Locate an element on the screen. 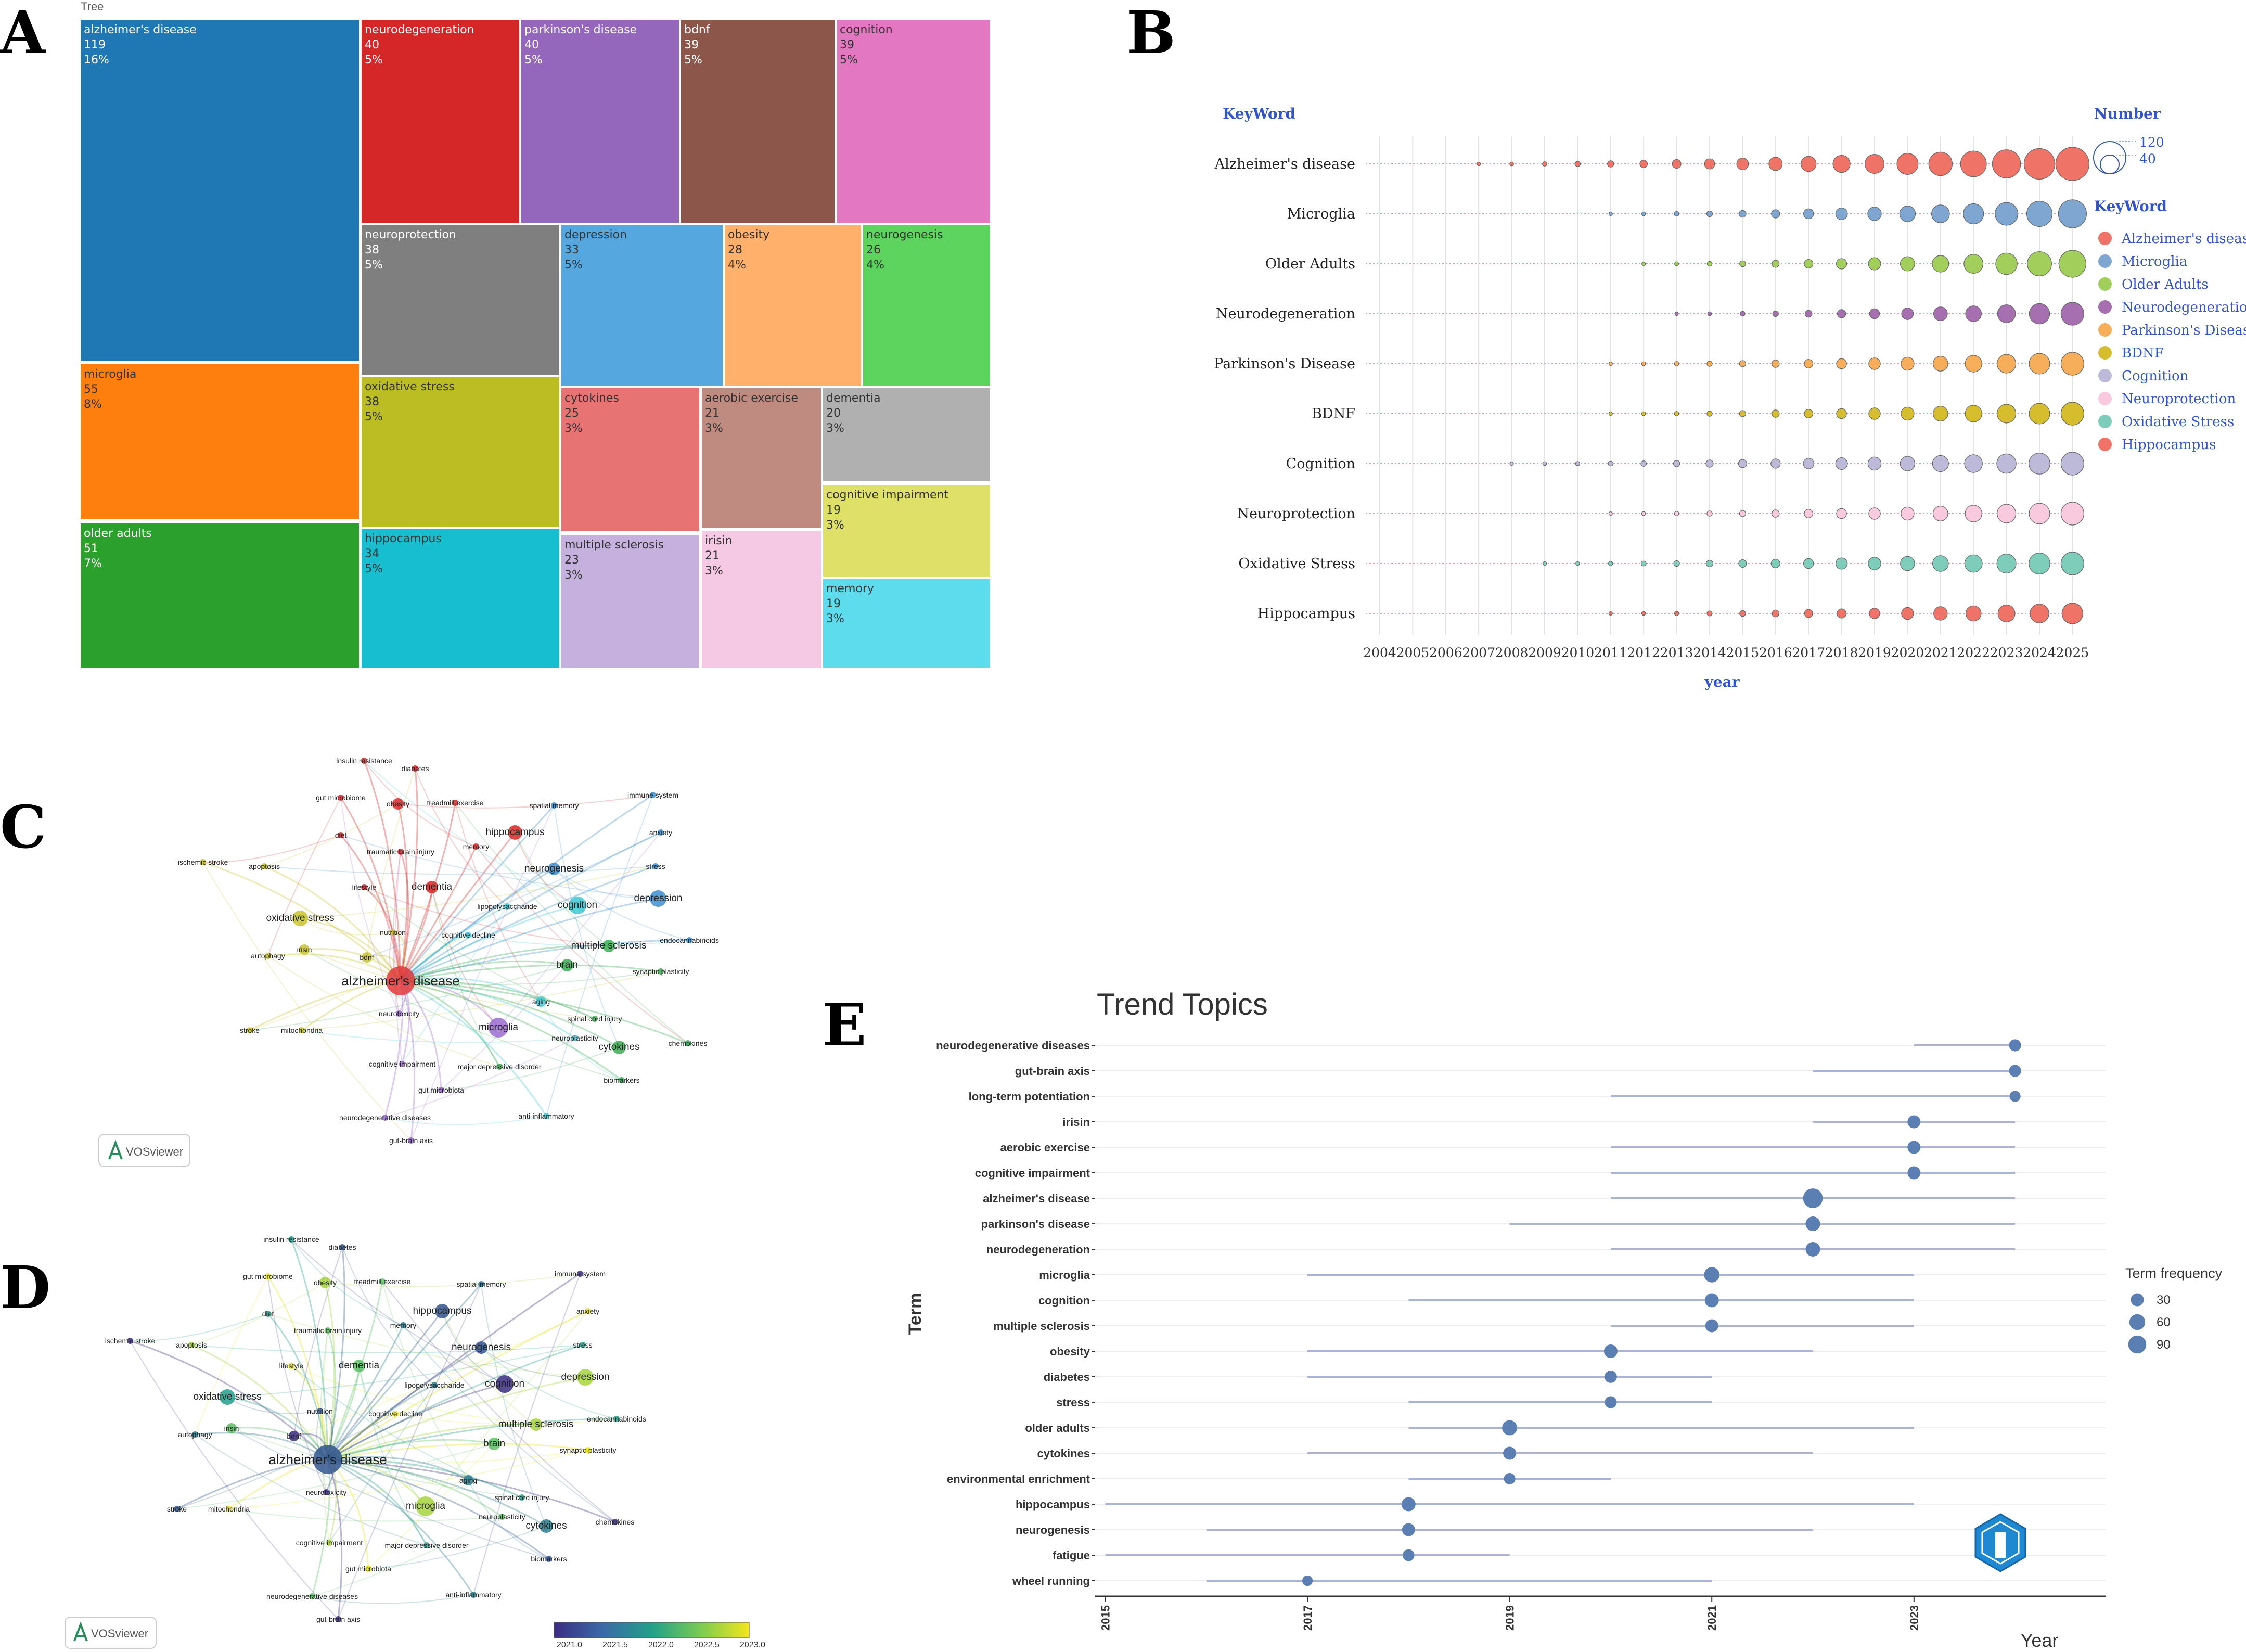 This screenshot has width=2246, height=1652. treemap-cell-irisin: irisin 21 3% is located at coordinates (761, 599).